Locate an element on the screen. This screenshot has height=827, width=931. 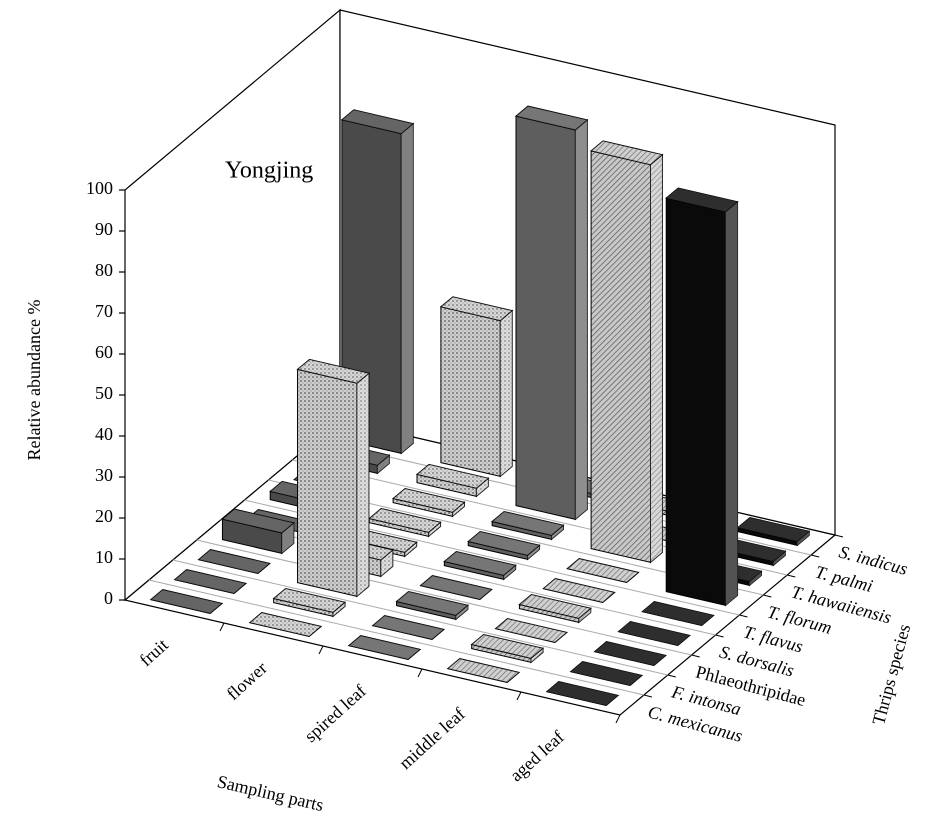
z-tick-label: 10 is located at coordinates (104, 557).